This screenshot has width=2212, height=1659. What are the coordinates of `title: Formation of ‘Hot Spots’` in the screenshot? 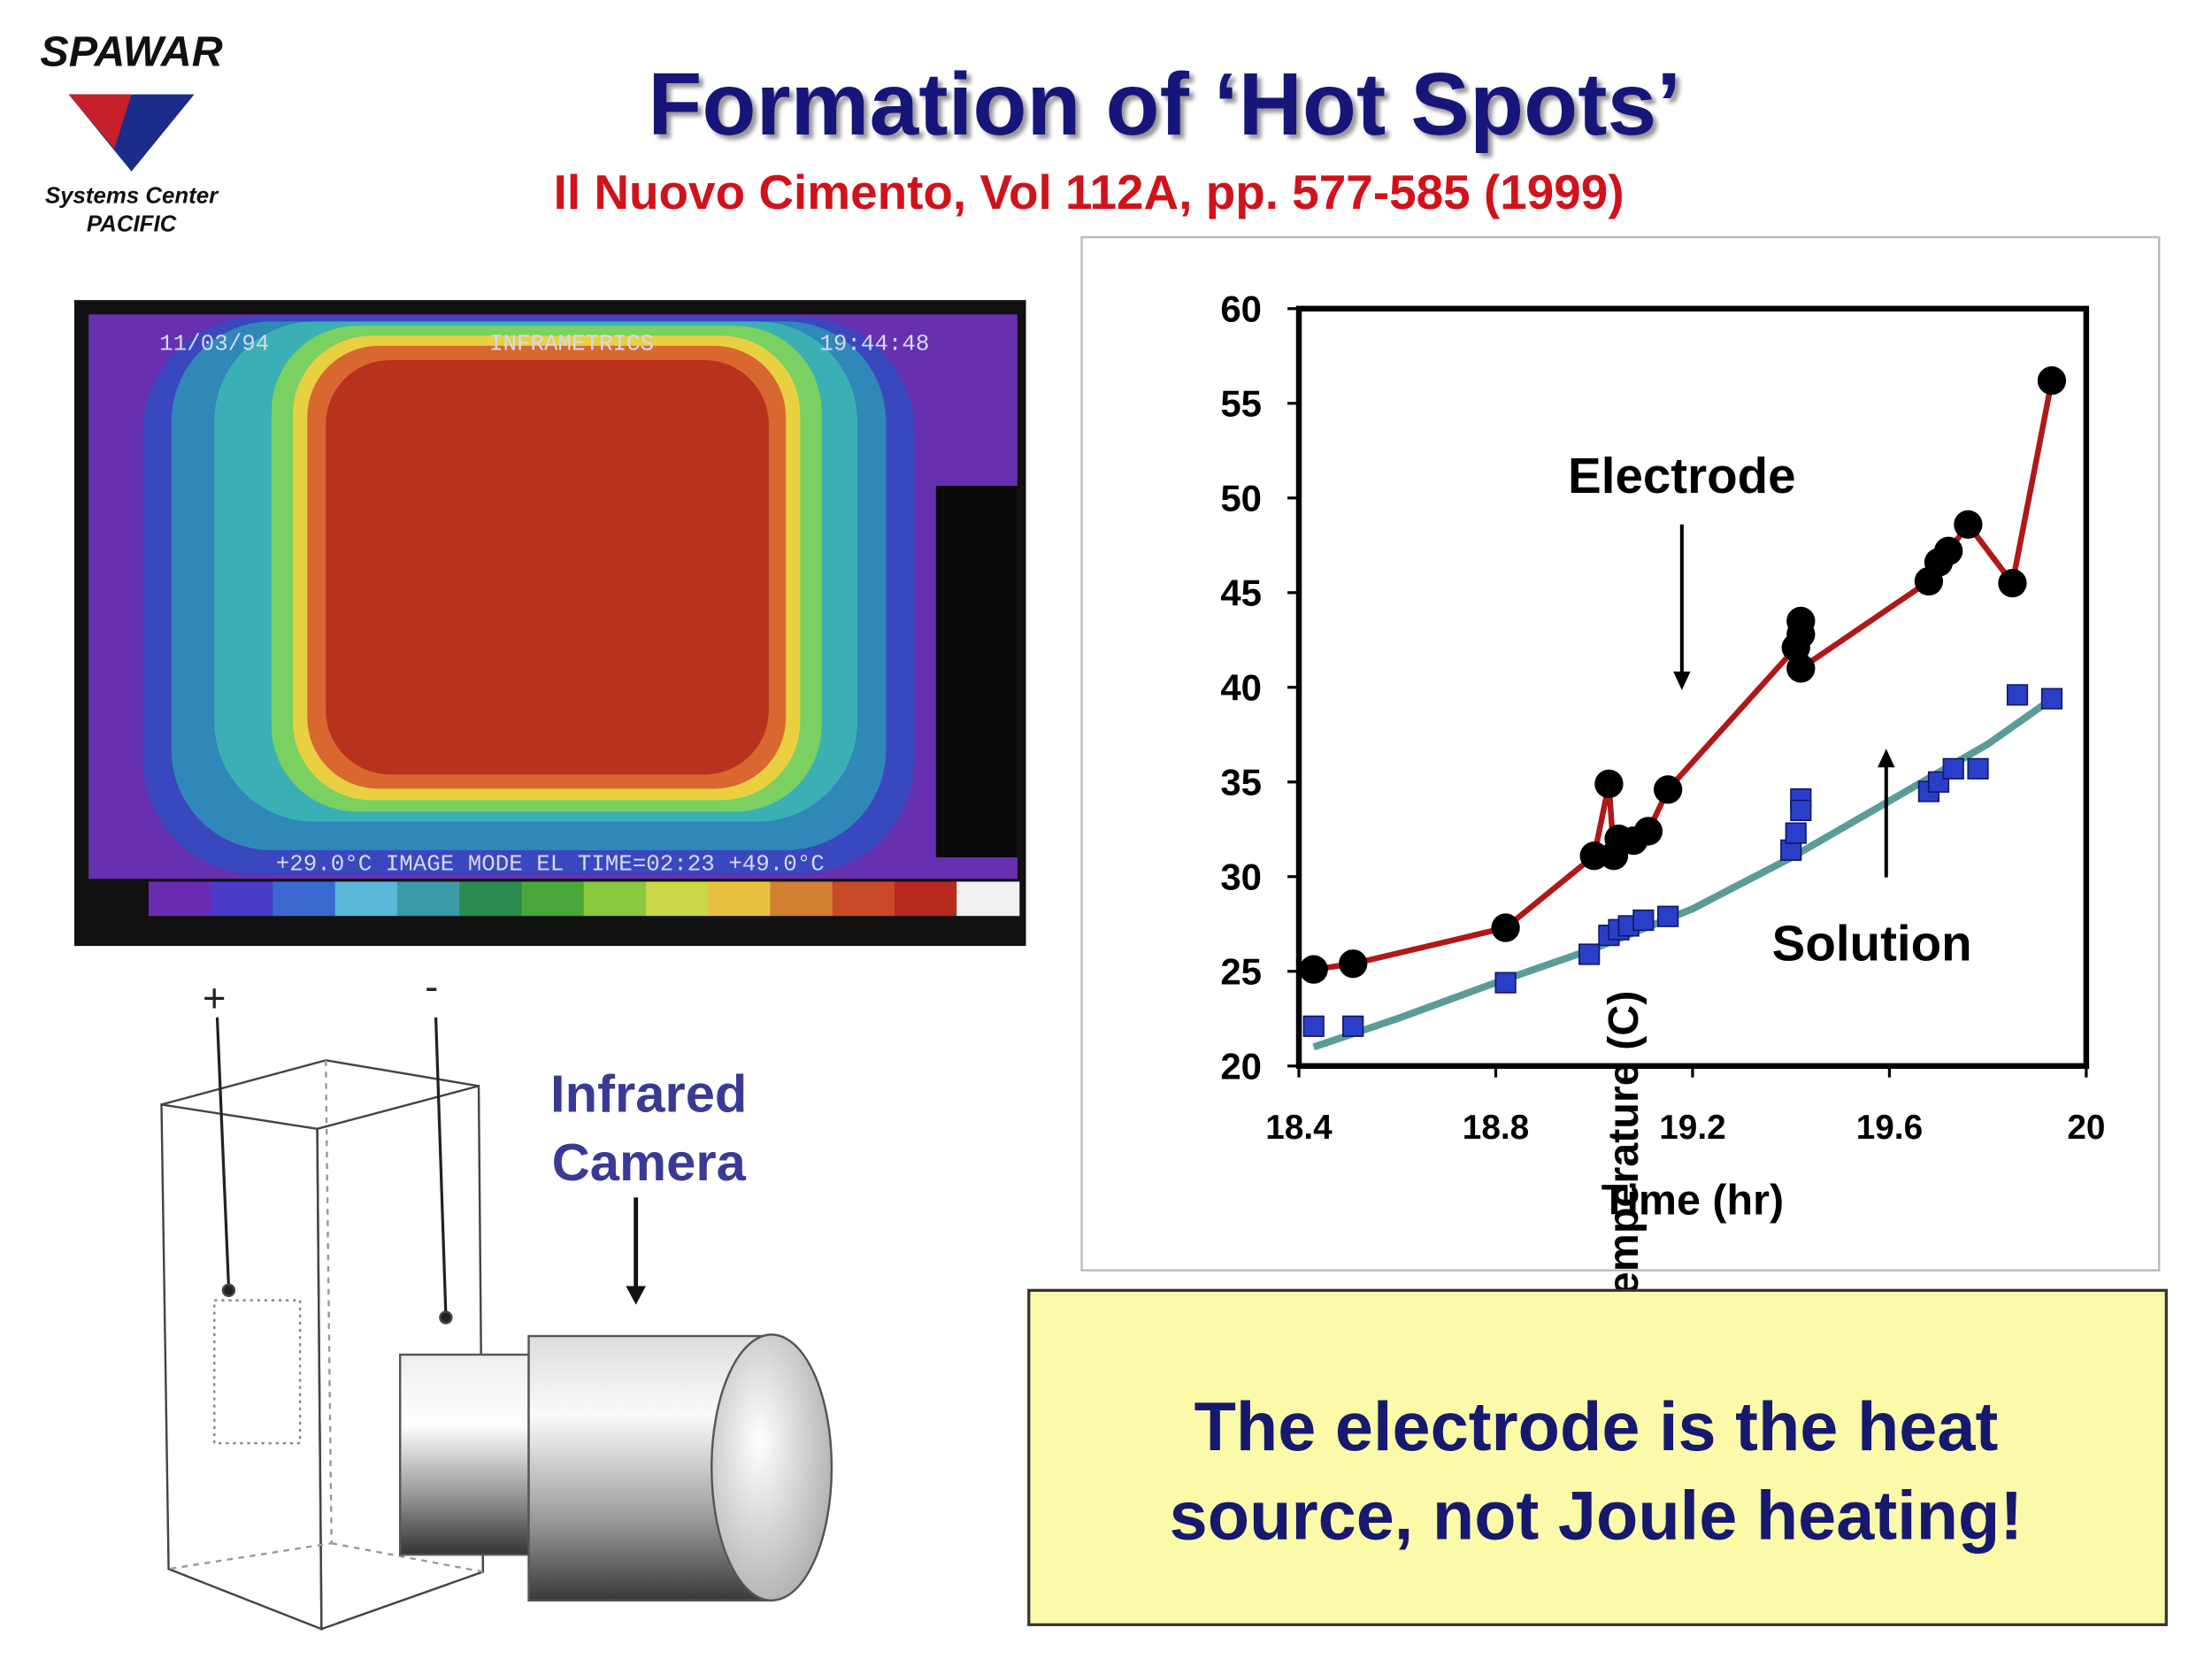 It's located at (1164, 105).